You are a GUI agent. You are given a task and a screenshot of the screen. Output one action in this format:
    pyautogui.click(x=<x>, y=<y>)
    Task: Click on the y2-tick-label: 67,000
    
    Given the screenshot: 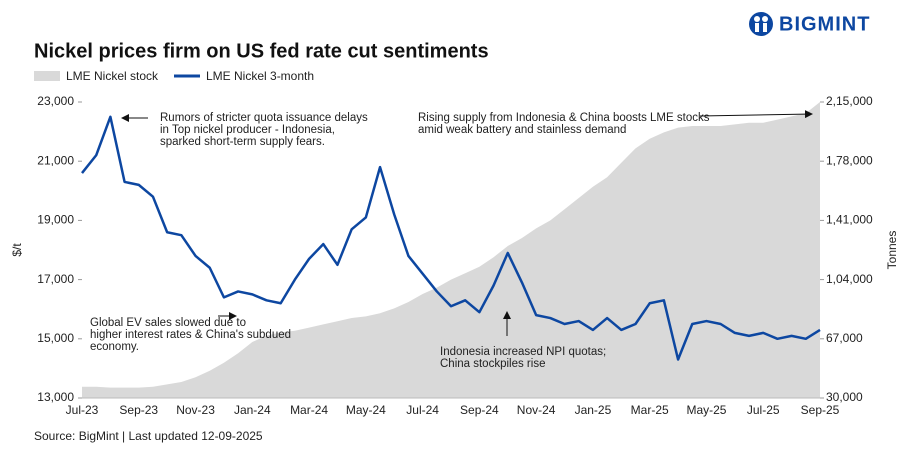 What is the action you would take?
    pyautogui.click(x=844, y=338)
    